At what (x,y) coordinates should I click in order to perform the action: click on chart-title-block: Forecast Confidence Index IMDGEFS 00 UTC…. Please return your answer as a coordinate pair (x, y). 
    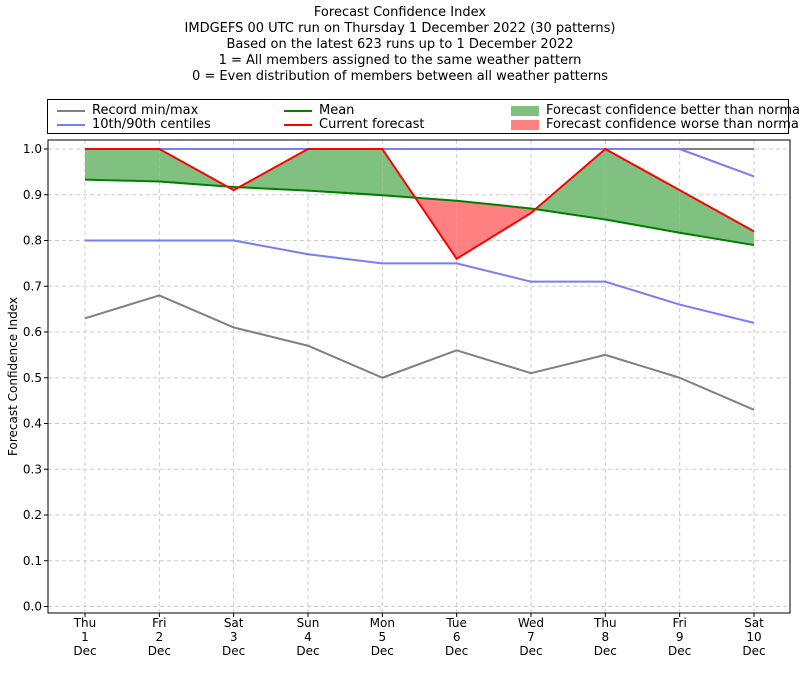
    Looking at the image, I should click on (400, 45).